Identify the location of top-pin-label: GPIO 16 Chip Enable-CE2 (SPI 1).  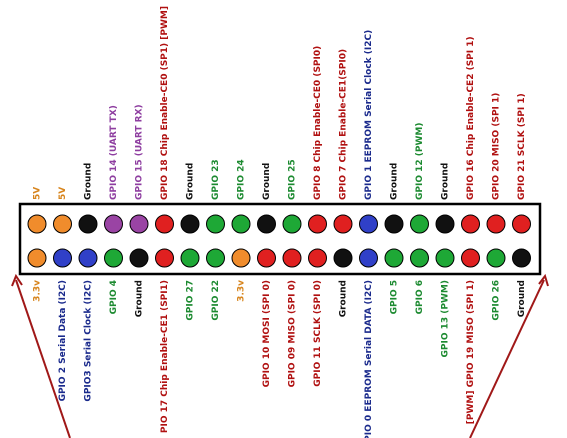
(471, 118).